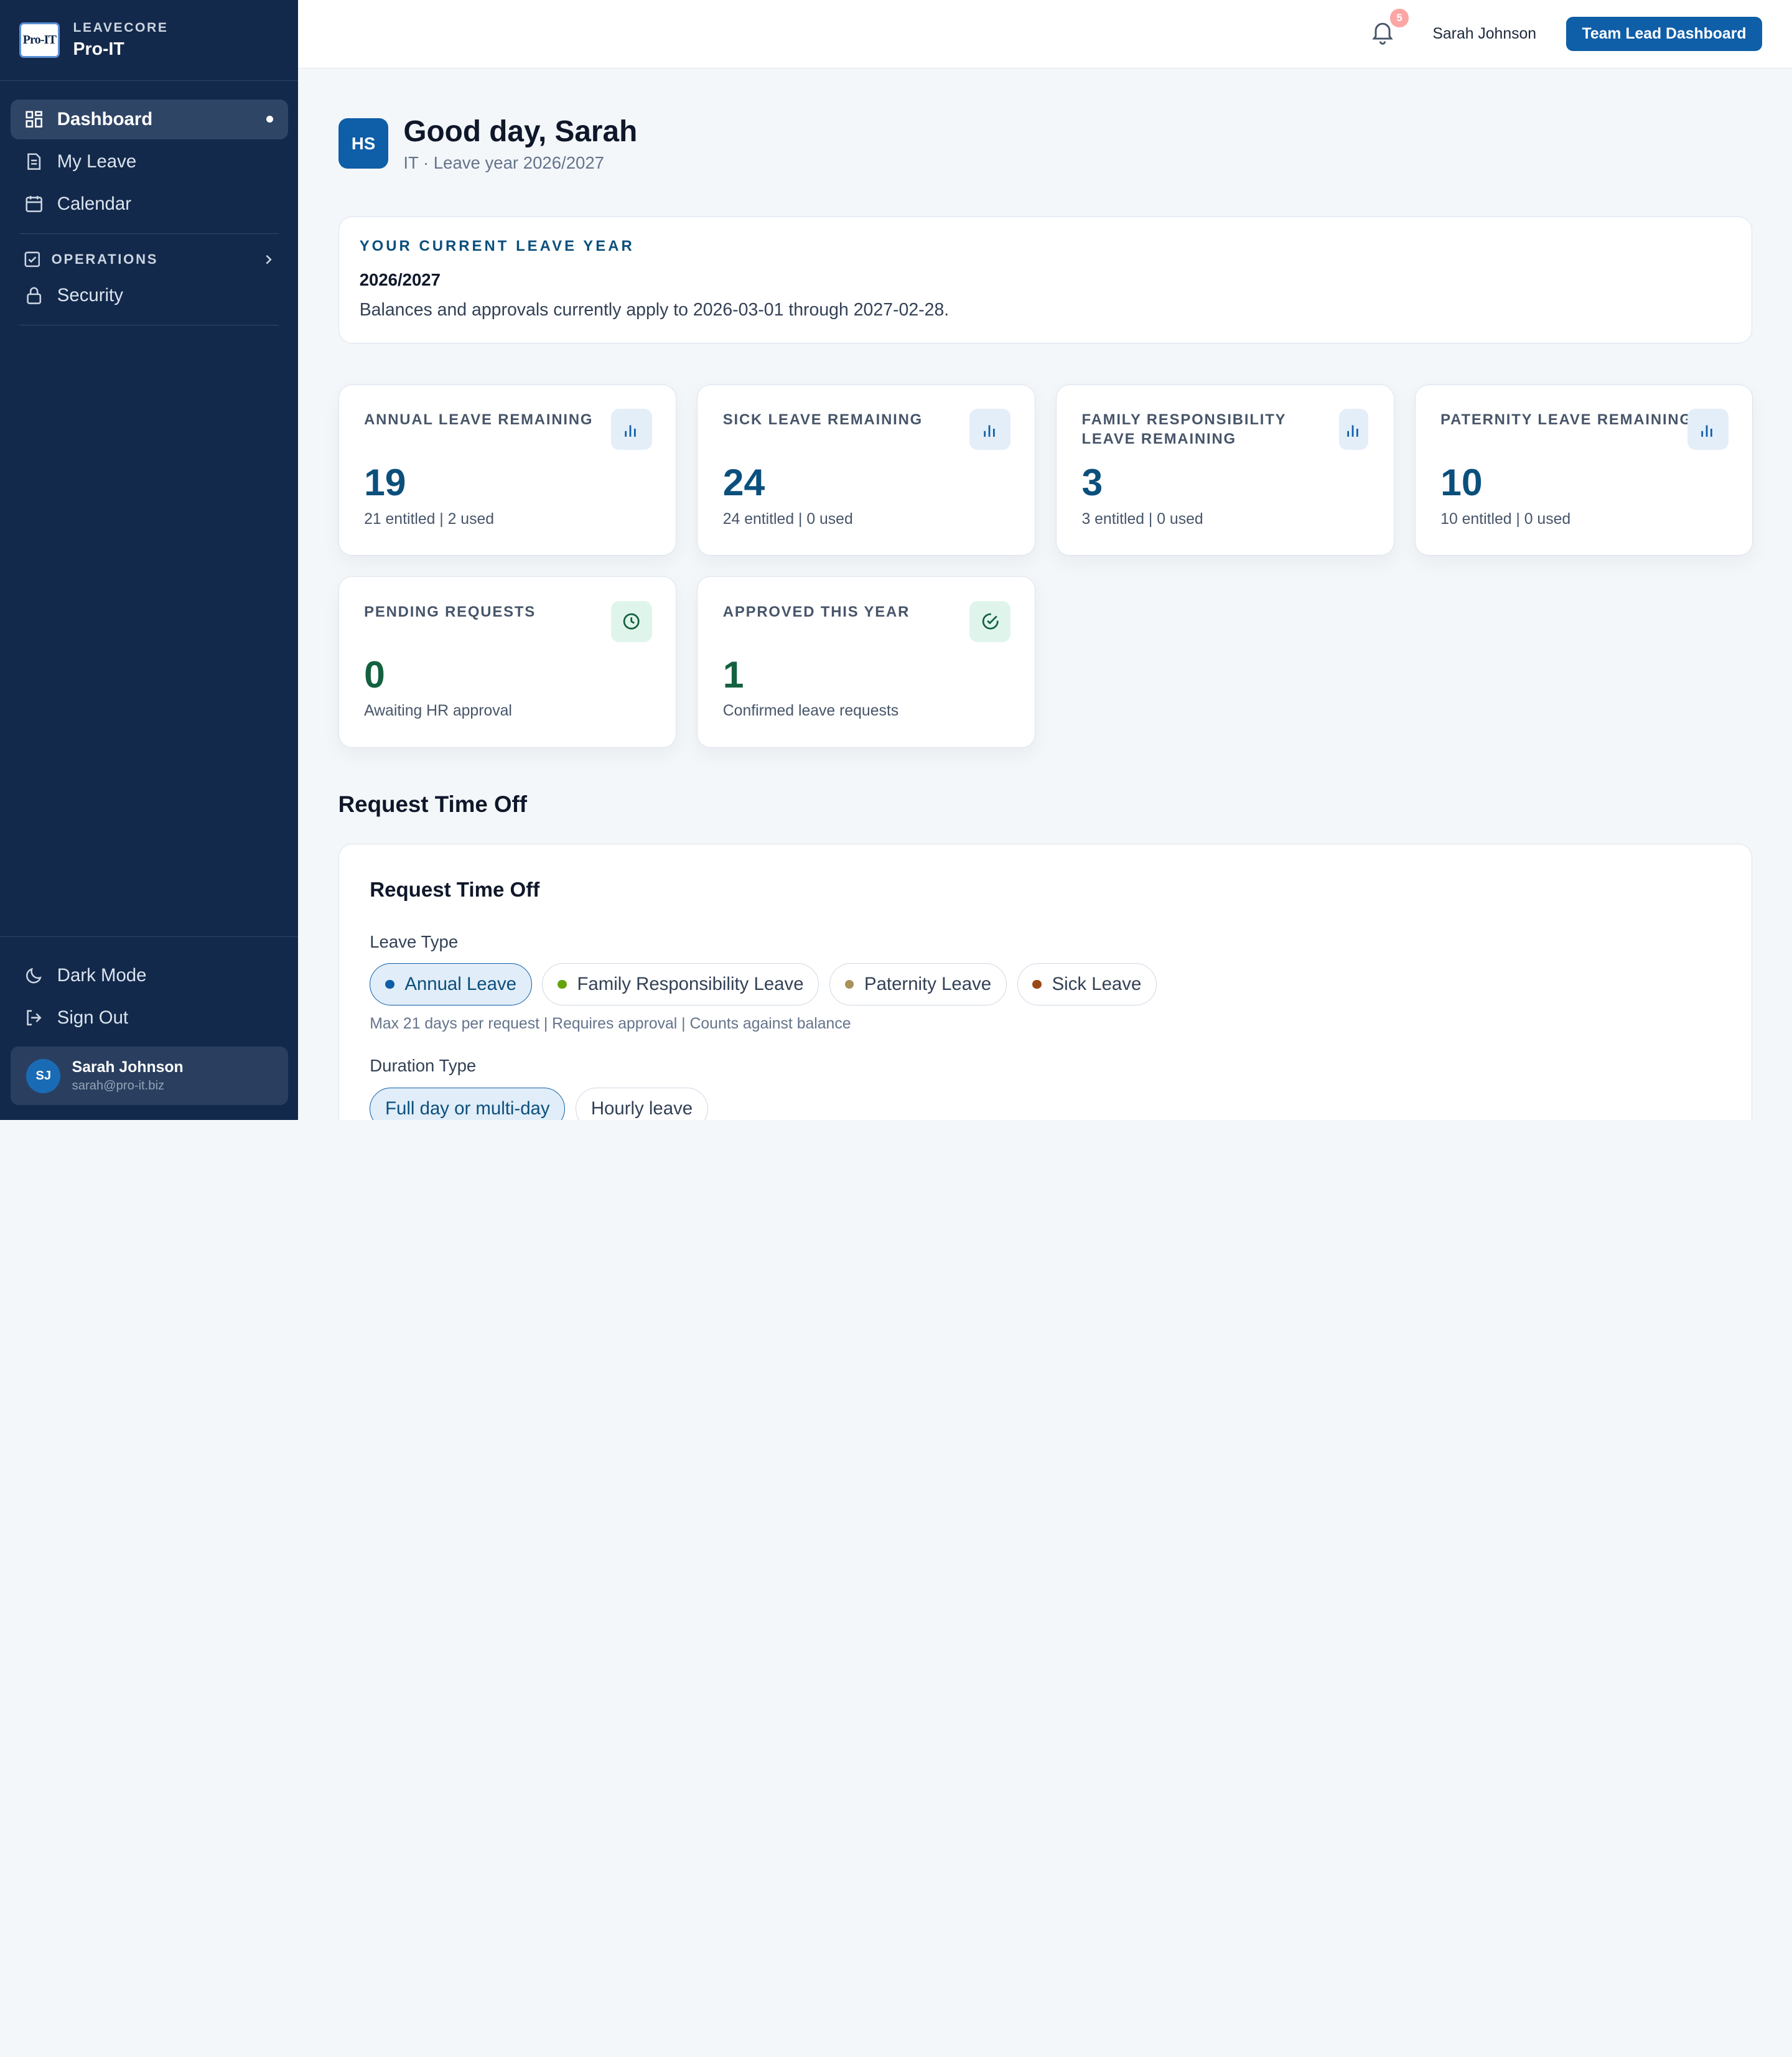 This screenshot has height=2057, width=1792. Describe the element at coordinates (374, 674) in the screenshot. I see `stat-value: 0` at that location.